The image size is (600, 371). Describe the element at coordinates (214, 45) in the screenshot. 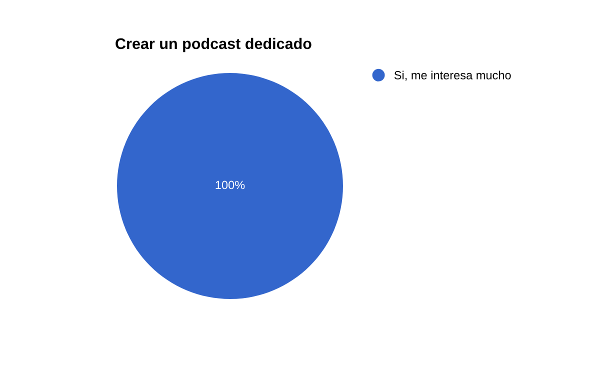

I see `chart-title: Crear un podcast dedicado` at that location.